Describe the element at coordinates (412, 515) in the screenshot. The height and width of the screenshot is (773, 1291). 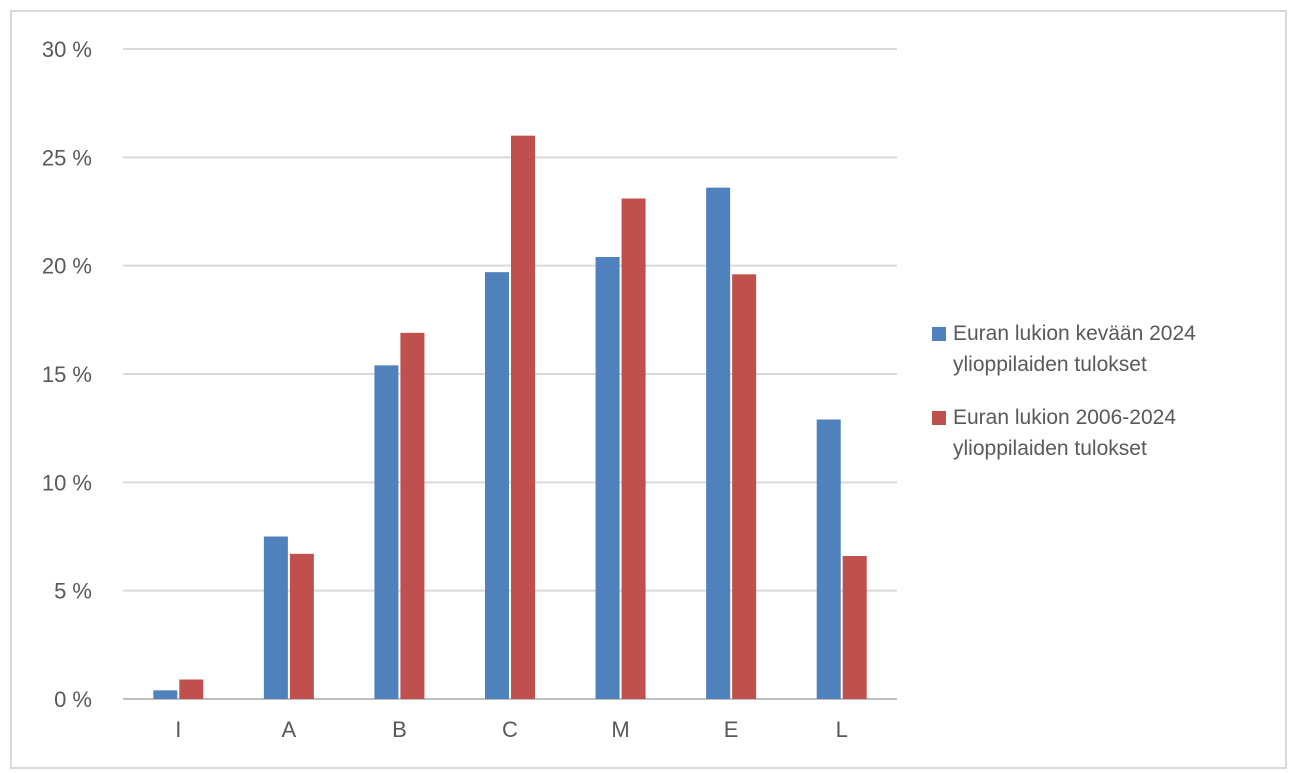
I see `bar-series-2-B` at that location.